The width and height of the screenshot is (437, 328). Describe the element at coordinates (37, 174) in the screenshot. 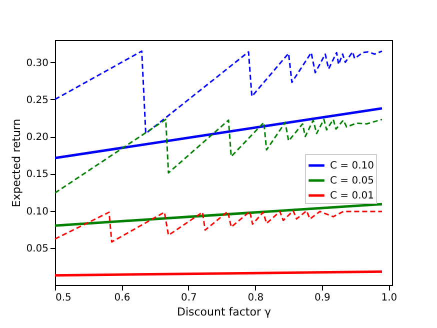

I see `y-tick-label: 0.15` at that location.